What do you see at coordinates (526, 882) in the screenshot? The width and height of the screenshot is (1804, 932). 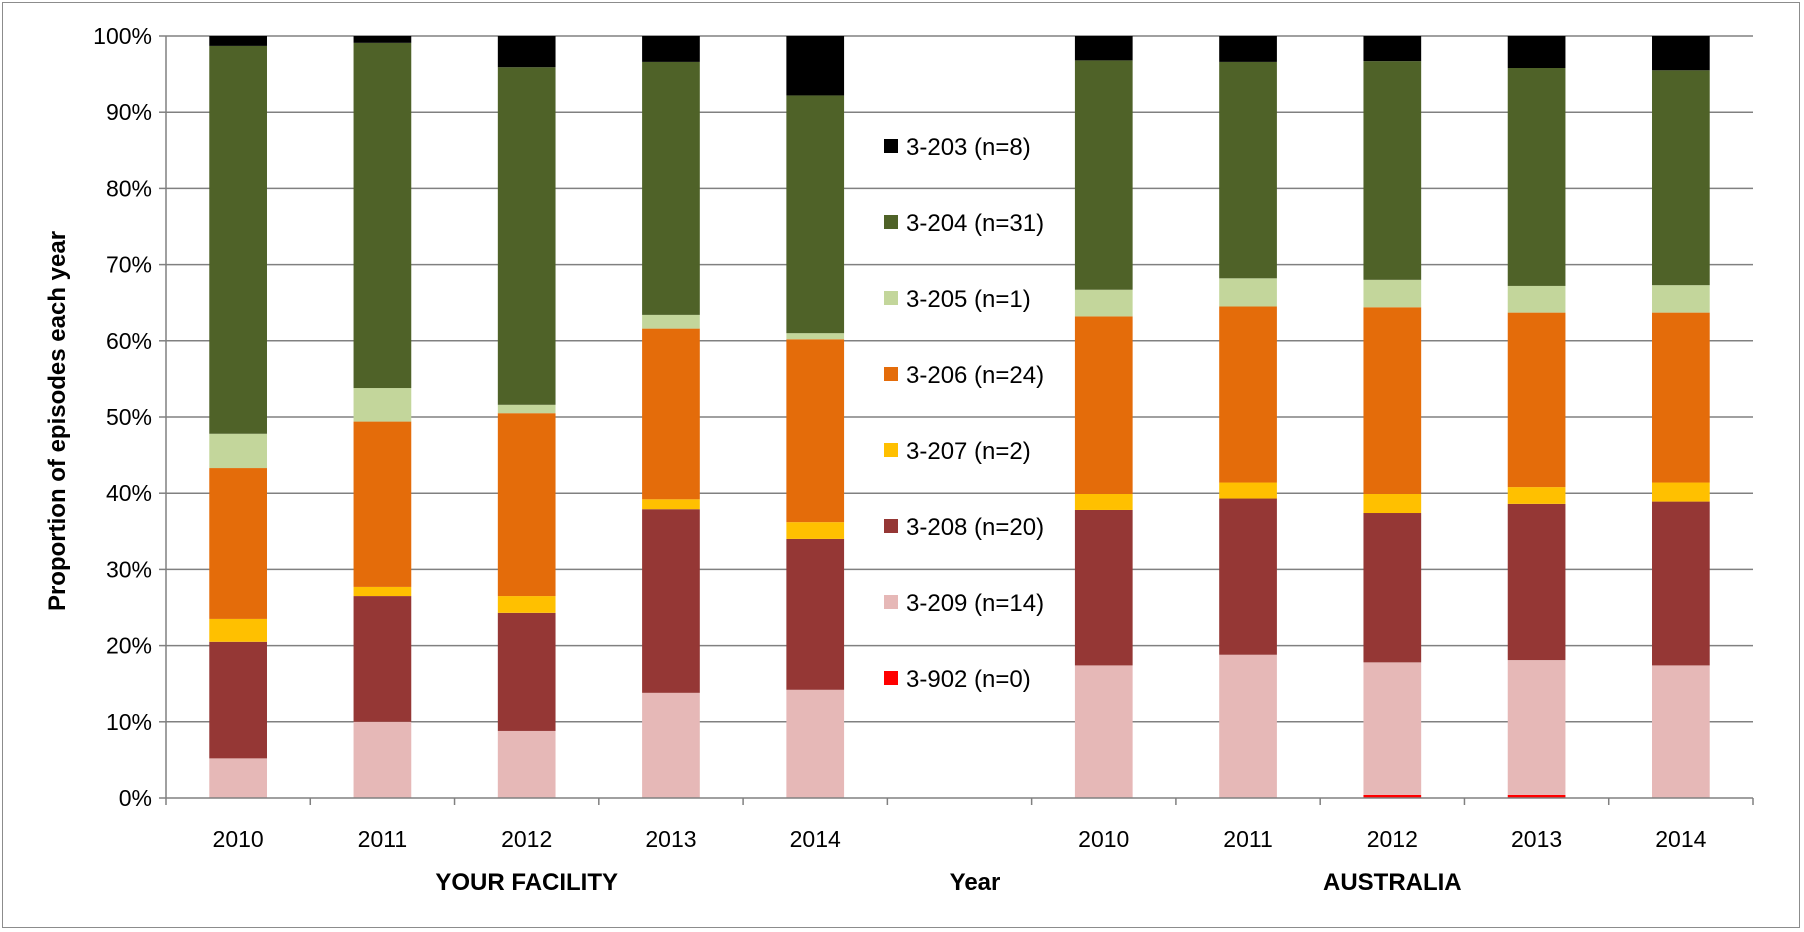 I see `group-label: YOUR FACILITY` at bounding box center [526, 882].